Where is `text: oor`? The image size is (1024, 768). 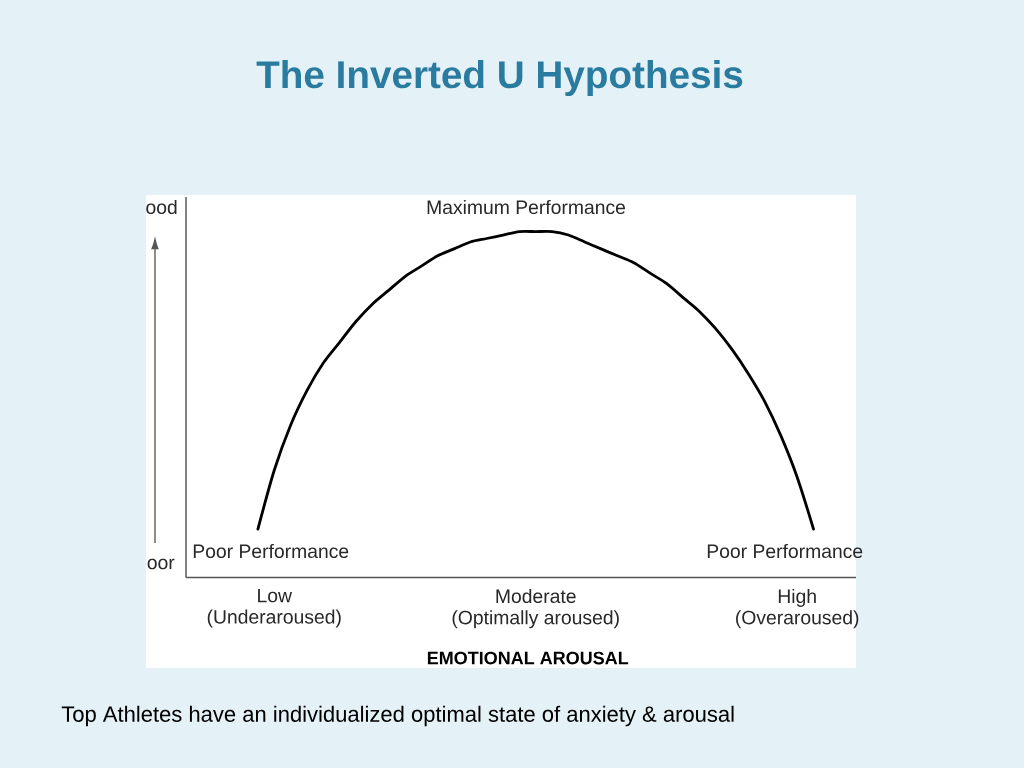
text: oor is located at coordinates (161, 564).